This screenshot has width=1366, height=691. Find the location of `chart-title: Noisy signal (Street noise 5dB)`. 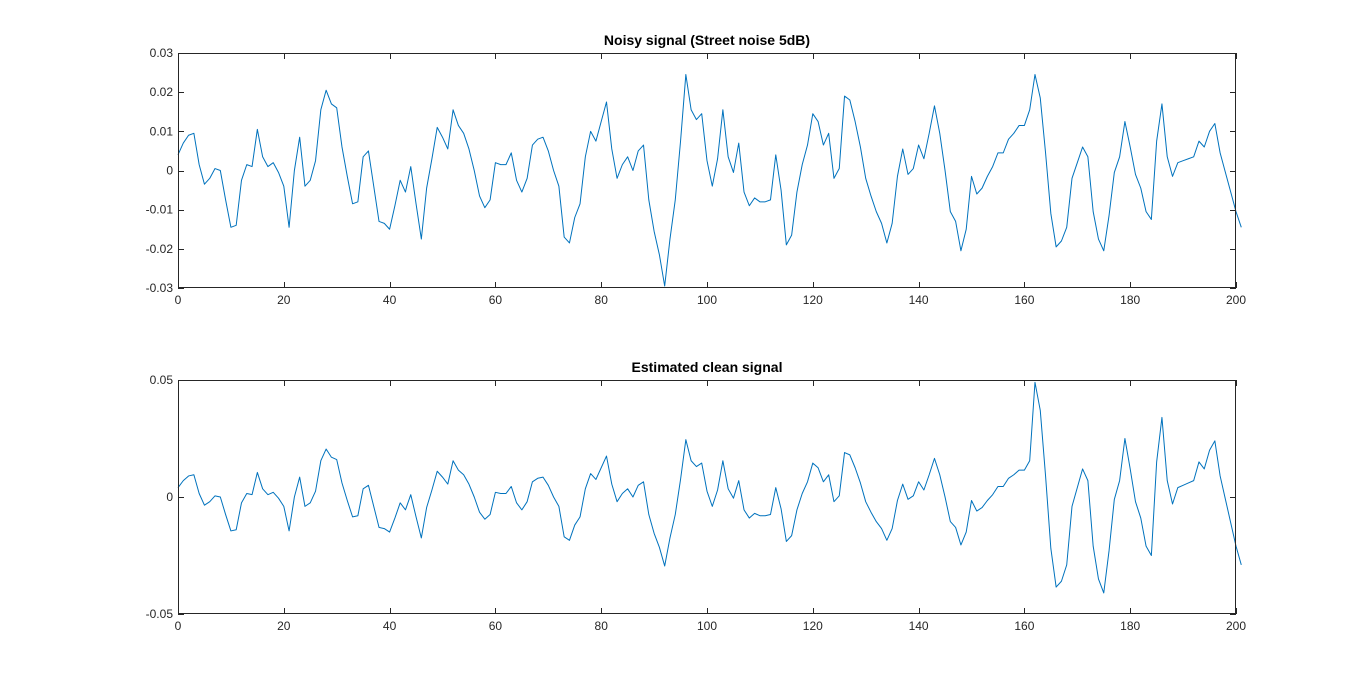

chart-title: Noisy signal (Street noise 5dB) is located at coordinates (707, 40).